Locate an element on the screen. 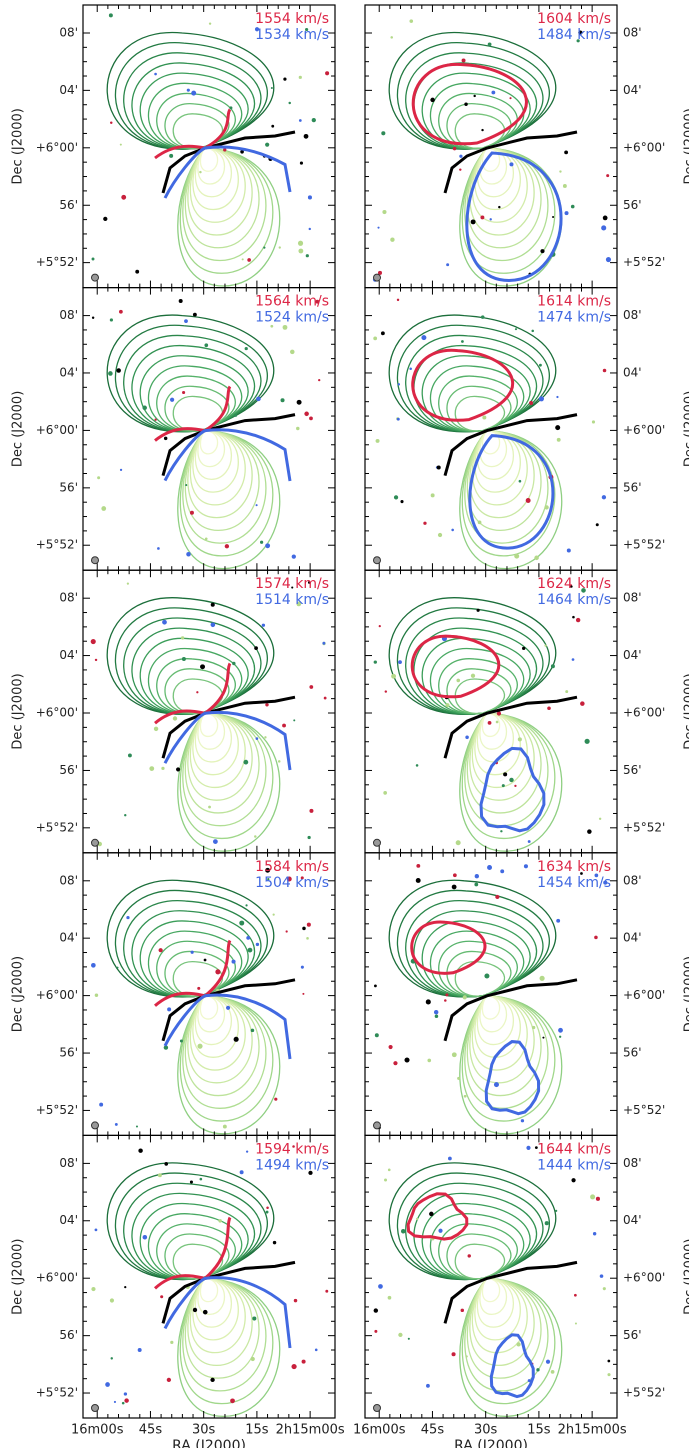  velocity-label-blue: 1484 km/s is located at coordinates (574, 35).